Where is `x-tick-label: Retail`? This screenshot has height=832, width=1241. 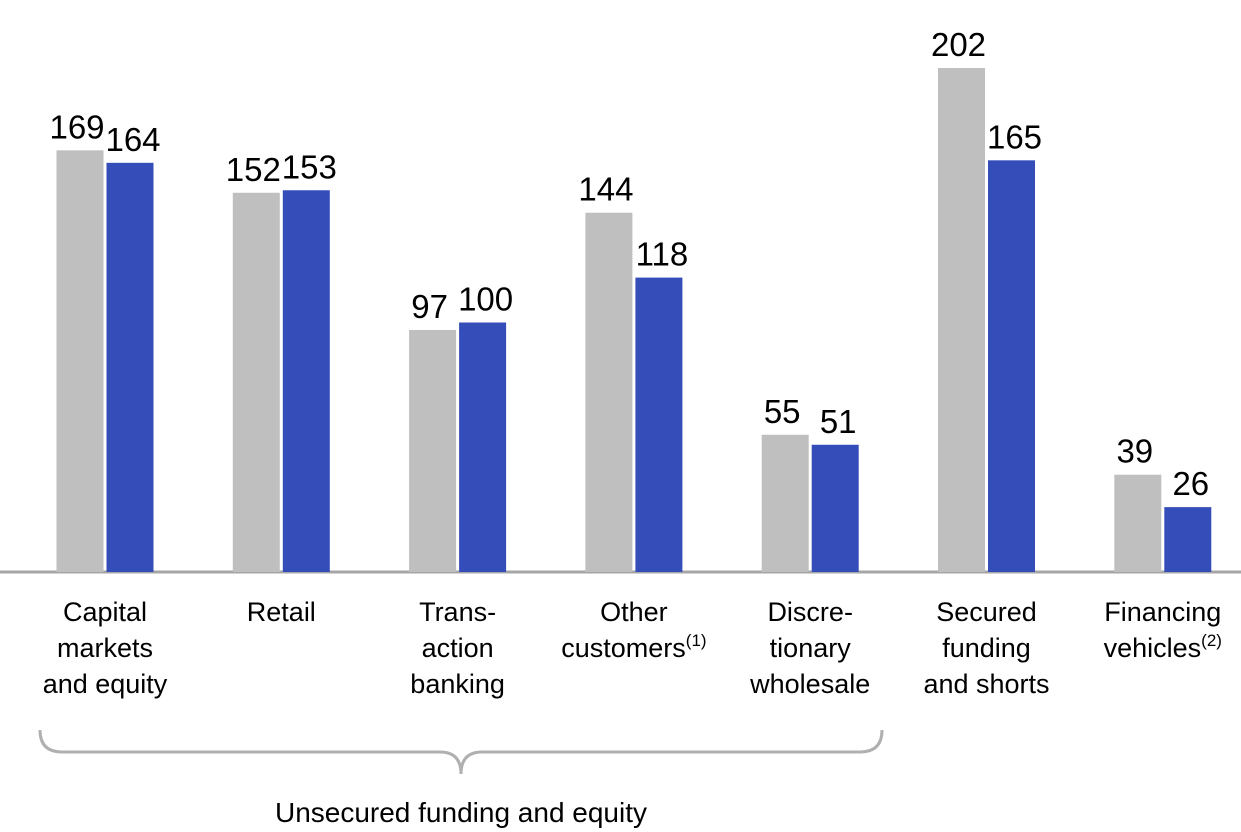 x-tick-label: Retail is located at coordinates (281, 612).